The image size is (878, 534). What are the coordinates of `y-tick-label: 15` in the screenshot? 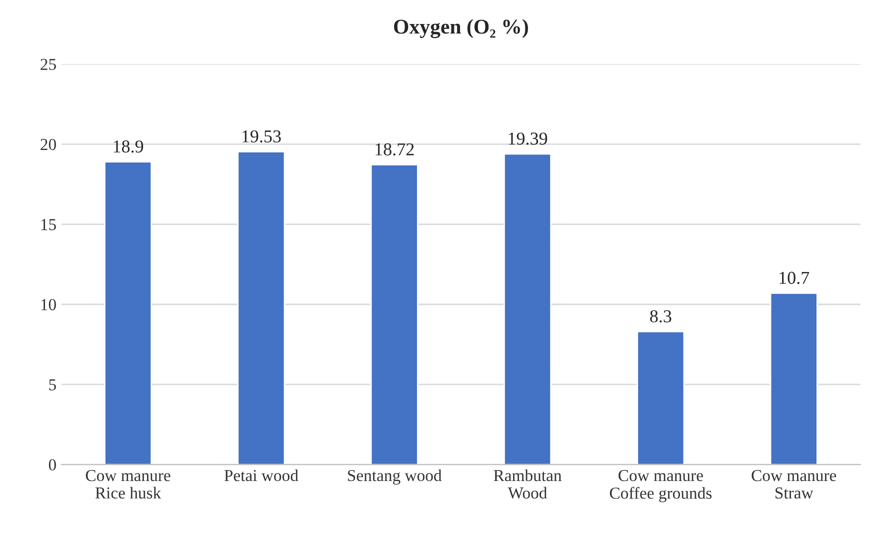 It's located at (48, 224).